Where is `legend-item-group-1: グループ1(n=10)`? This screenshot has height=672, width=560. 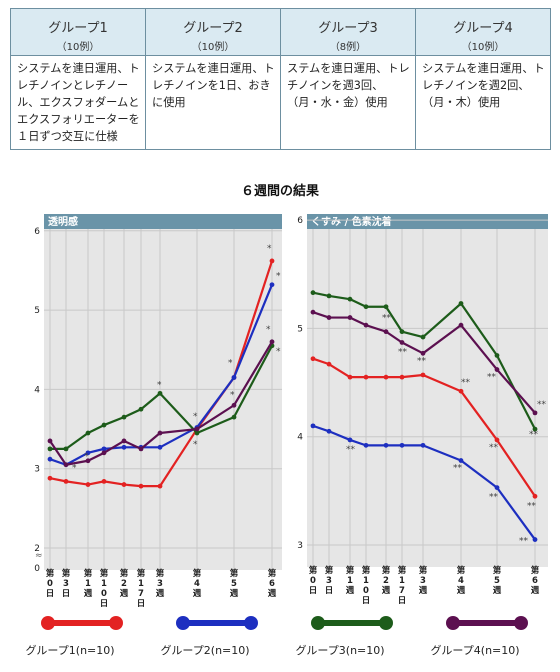
legend-item-group-1: グループ1(n=10) is located at coordinates (70, 637).